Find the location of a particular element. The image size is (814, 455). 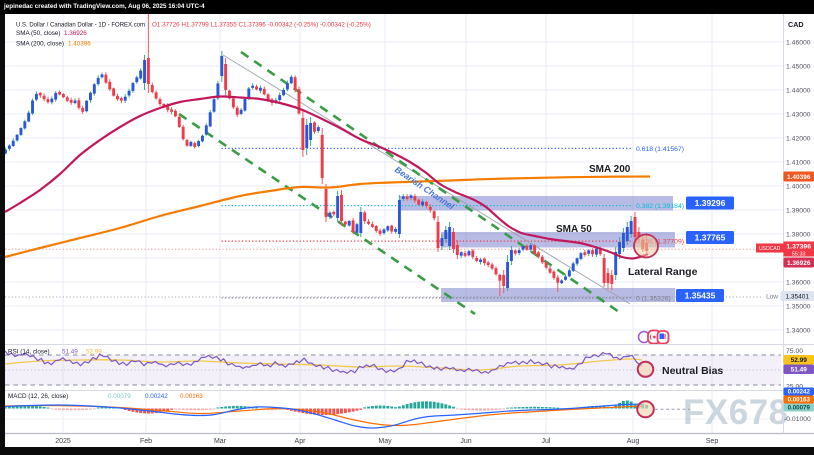

svg-text: MACD (12, 26, close) is located at coordinates (38, 396).